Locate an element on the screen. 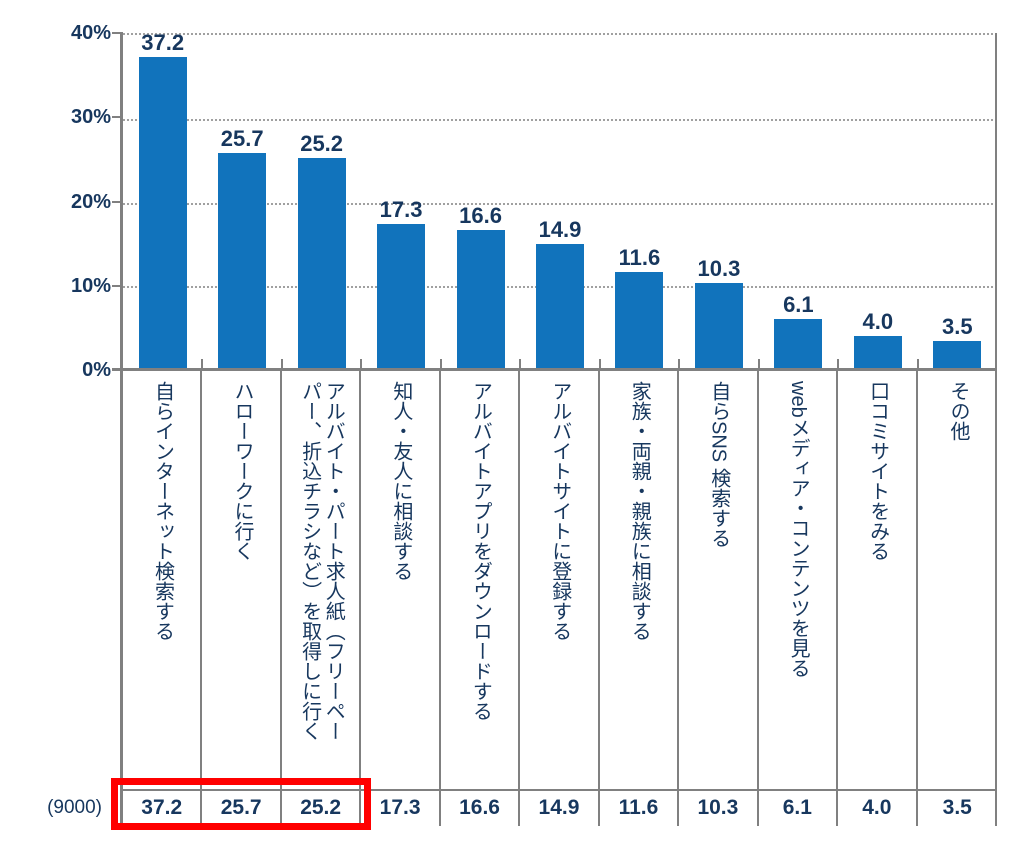  plot-right-border is located at coordinates (996, 429).